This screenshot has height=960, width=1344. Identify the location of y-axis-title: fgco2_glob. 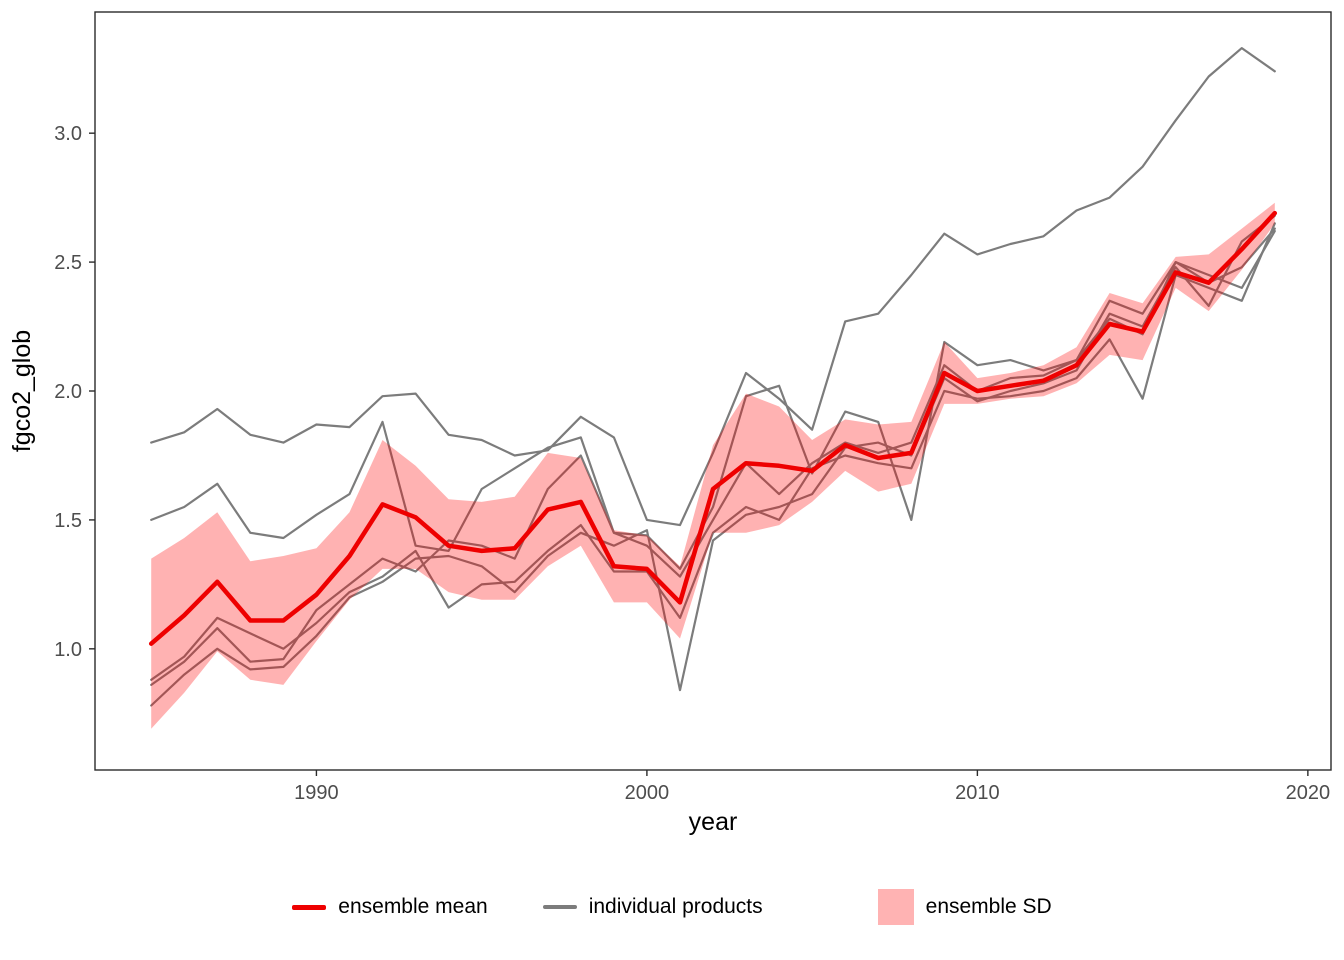
(22, 391).